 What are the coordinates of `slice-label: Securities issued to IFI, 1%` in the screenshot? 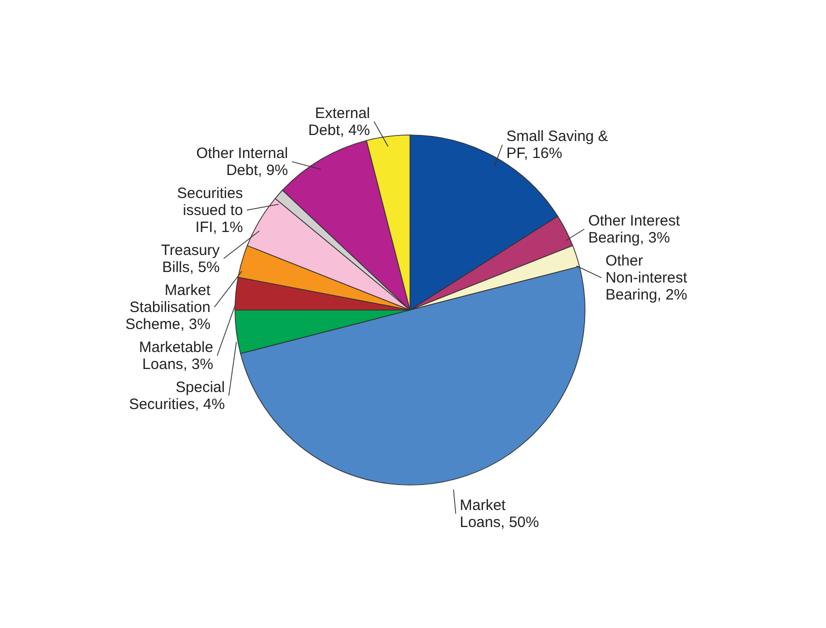 It's located at (210, 210).